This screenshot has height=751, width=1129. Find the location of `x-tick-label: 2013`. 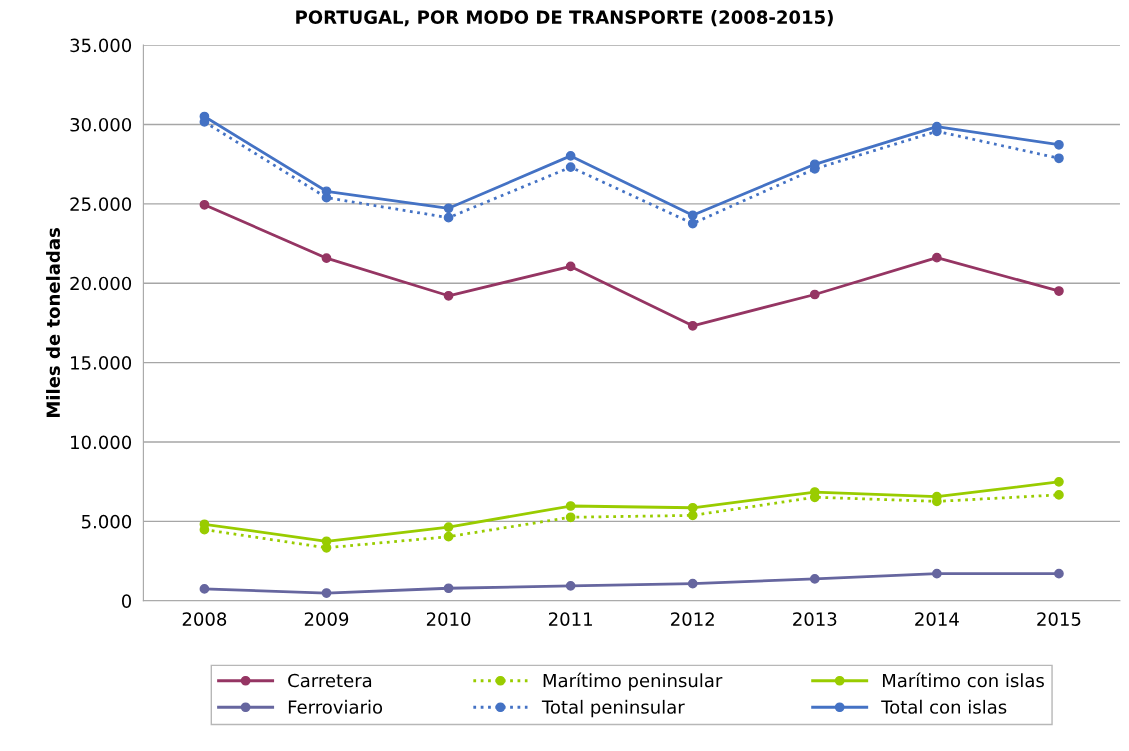

x-tick-label: 2013 is located at coordinates (815, 619).